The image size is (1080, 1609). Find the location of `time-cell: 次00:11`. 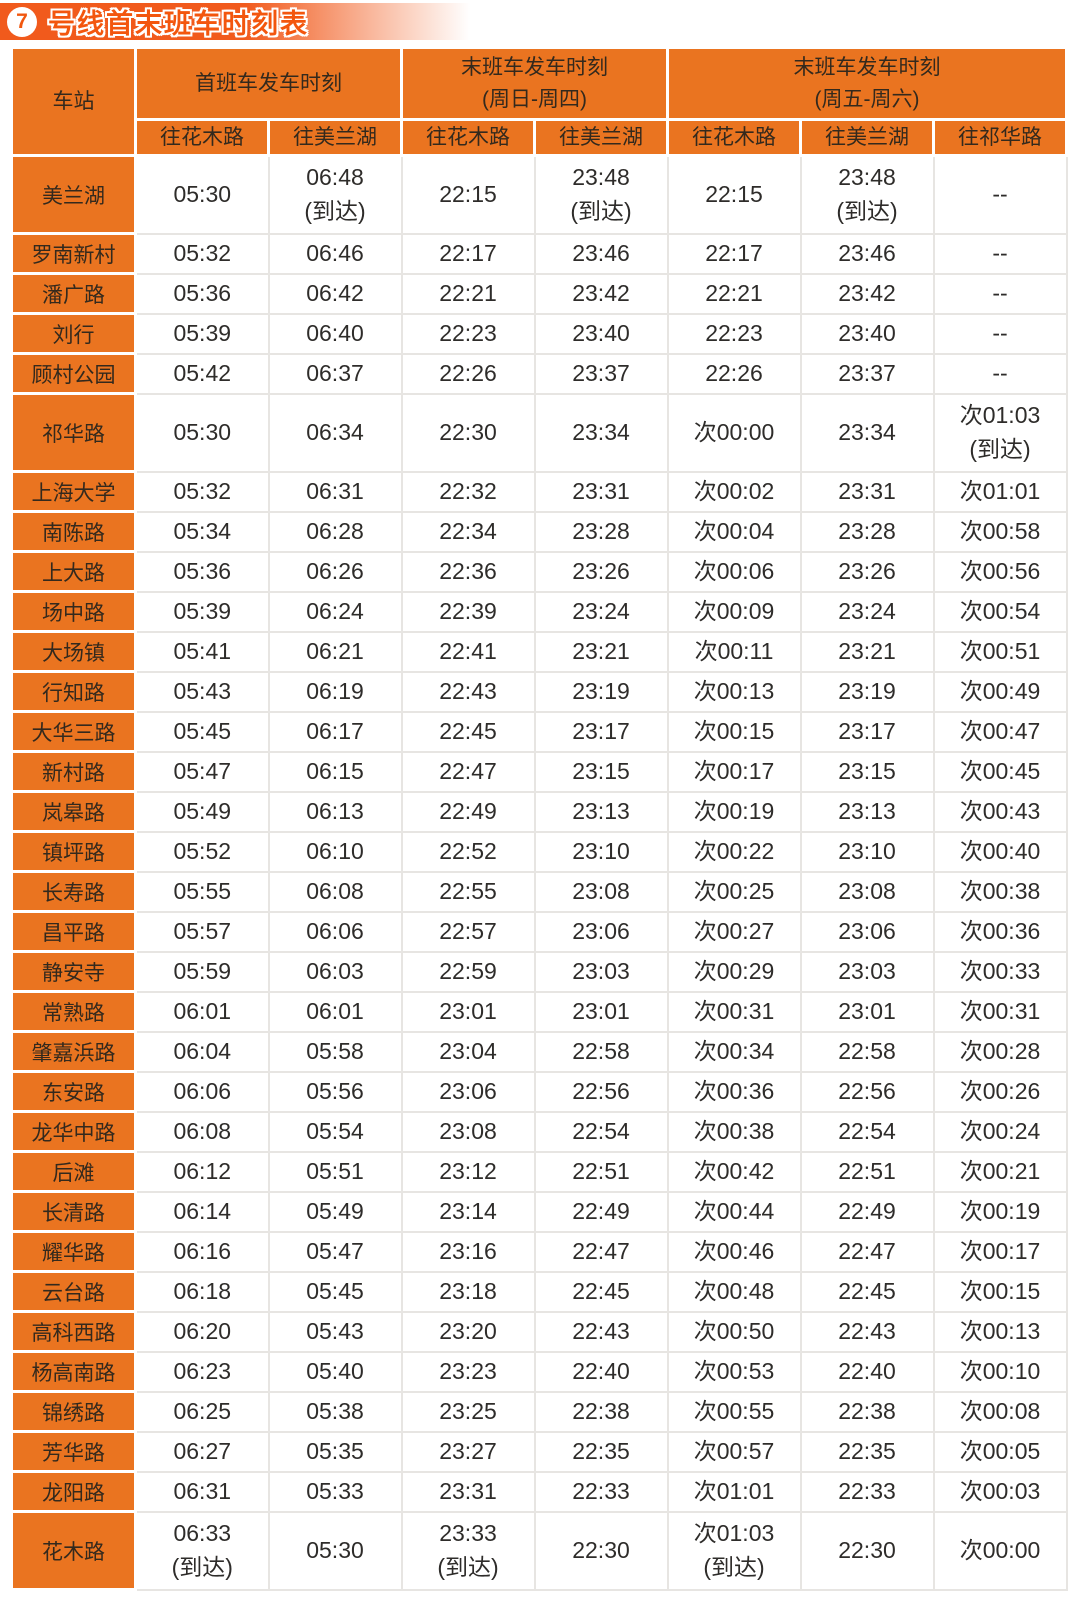

time-cell: 次00:11 is located at coordinates (734, 651).